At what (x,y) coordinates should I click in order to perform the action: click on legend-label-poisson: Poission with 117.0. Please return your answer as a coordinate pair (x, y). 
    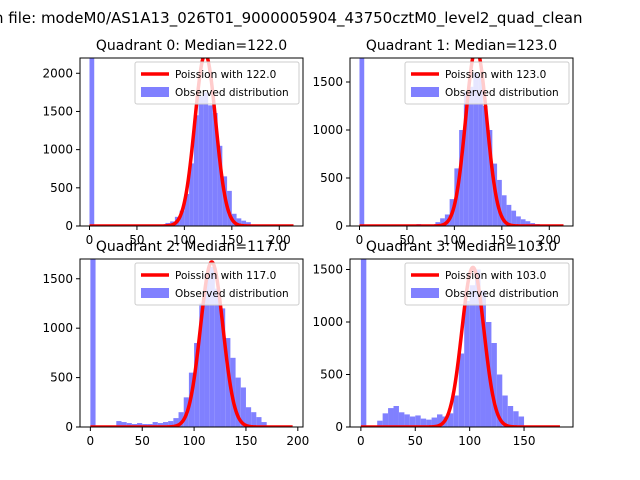
    Looking at the image, I should click on (225, 276).